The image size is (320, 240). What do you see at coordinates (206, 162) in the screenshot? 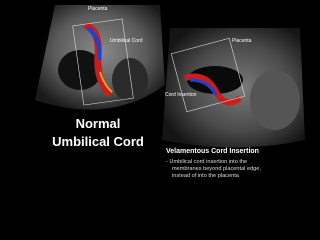
I see `bullet-text: - Umbilical cord insertion into the` at bounding box center [206, 162].